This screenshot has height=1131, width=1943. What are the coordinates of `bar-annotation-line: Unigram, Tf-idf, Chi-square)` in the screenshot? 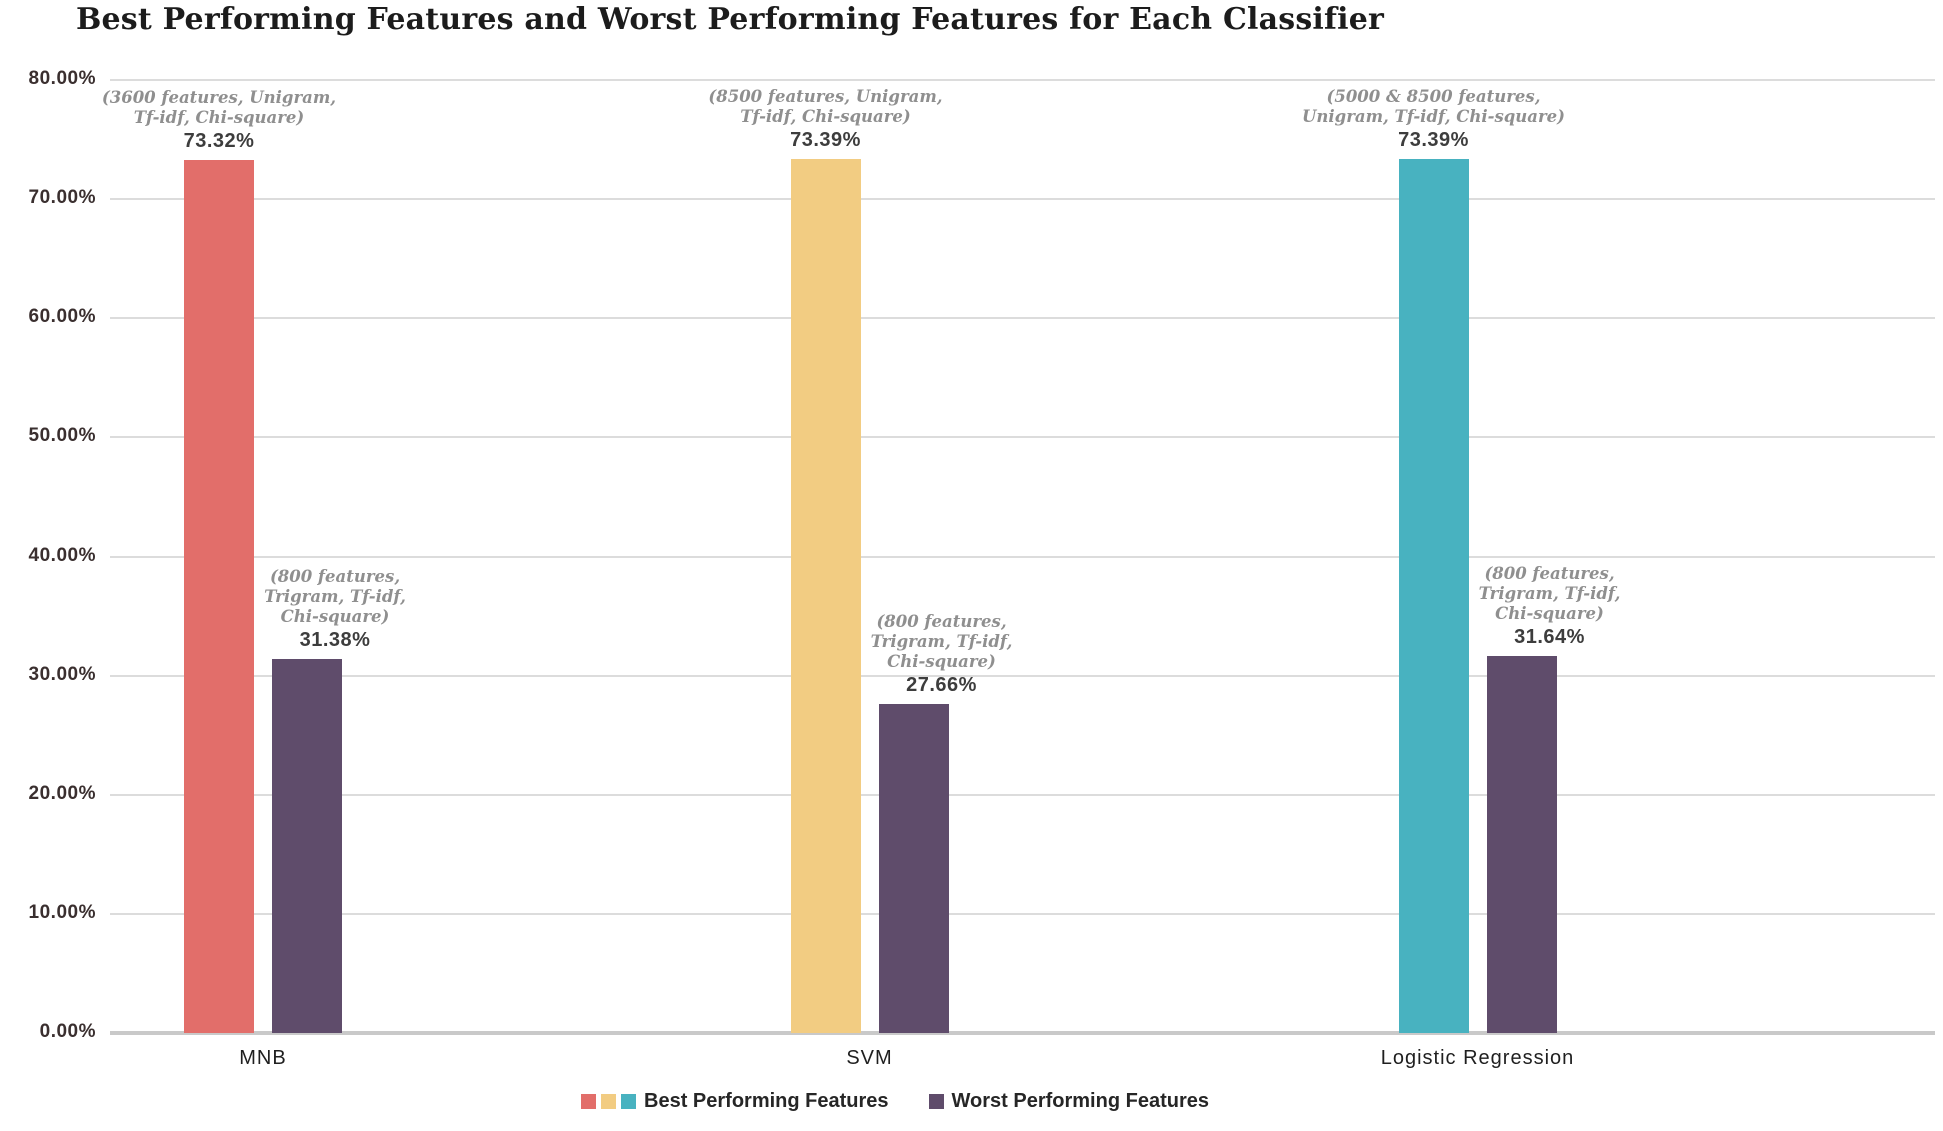 It's located at (1433, 116).